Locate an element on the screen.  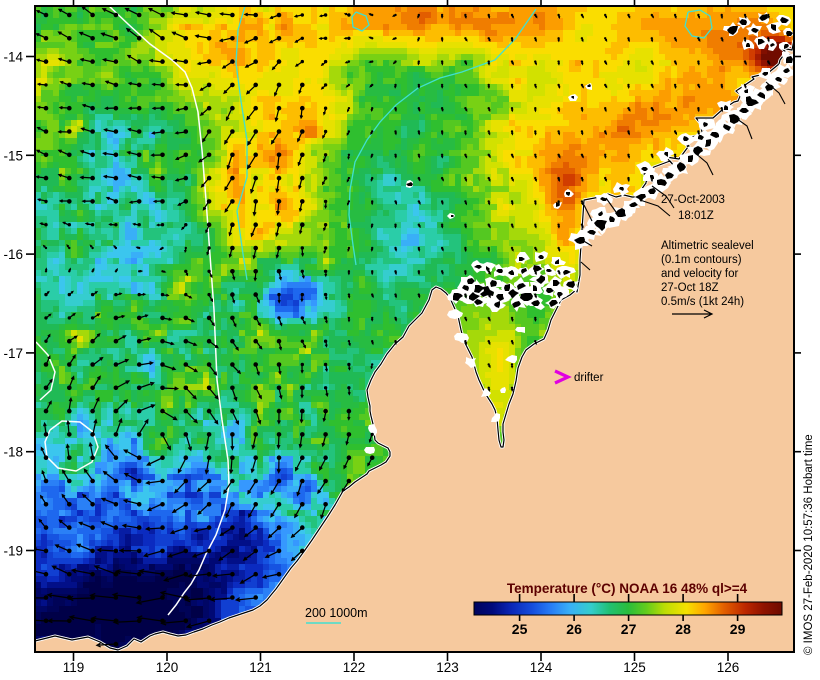
svg-text: 200 1000m is located at coordinates (336, 613).